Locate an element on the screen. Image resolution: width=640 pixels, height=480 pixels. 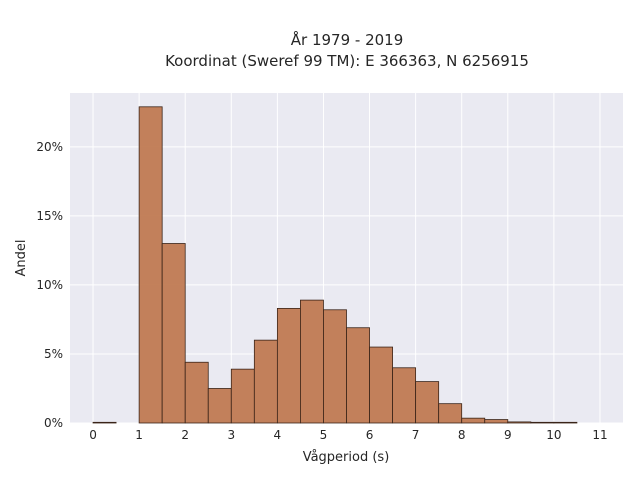
x-tick-label-9: 9 is located at coordinates (508, 435).